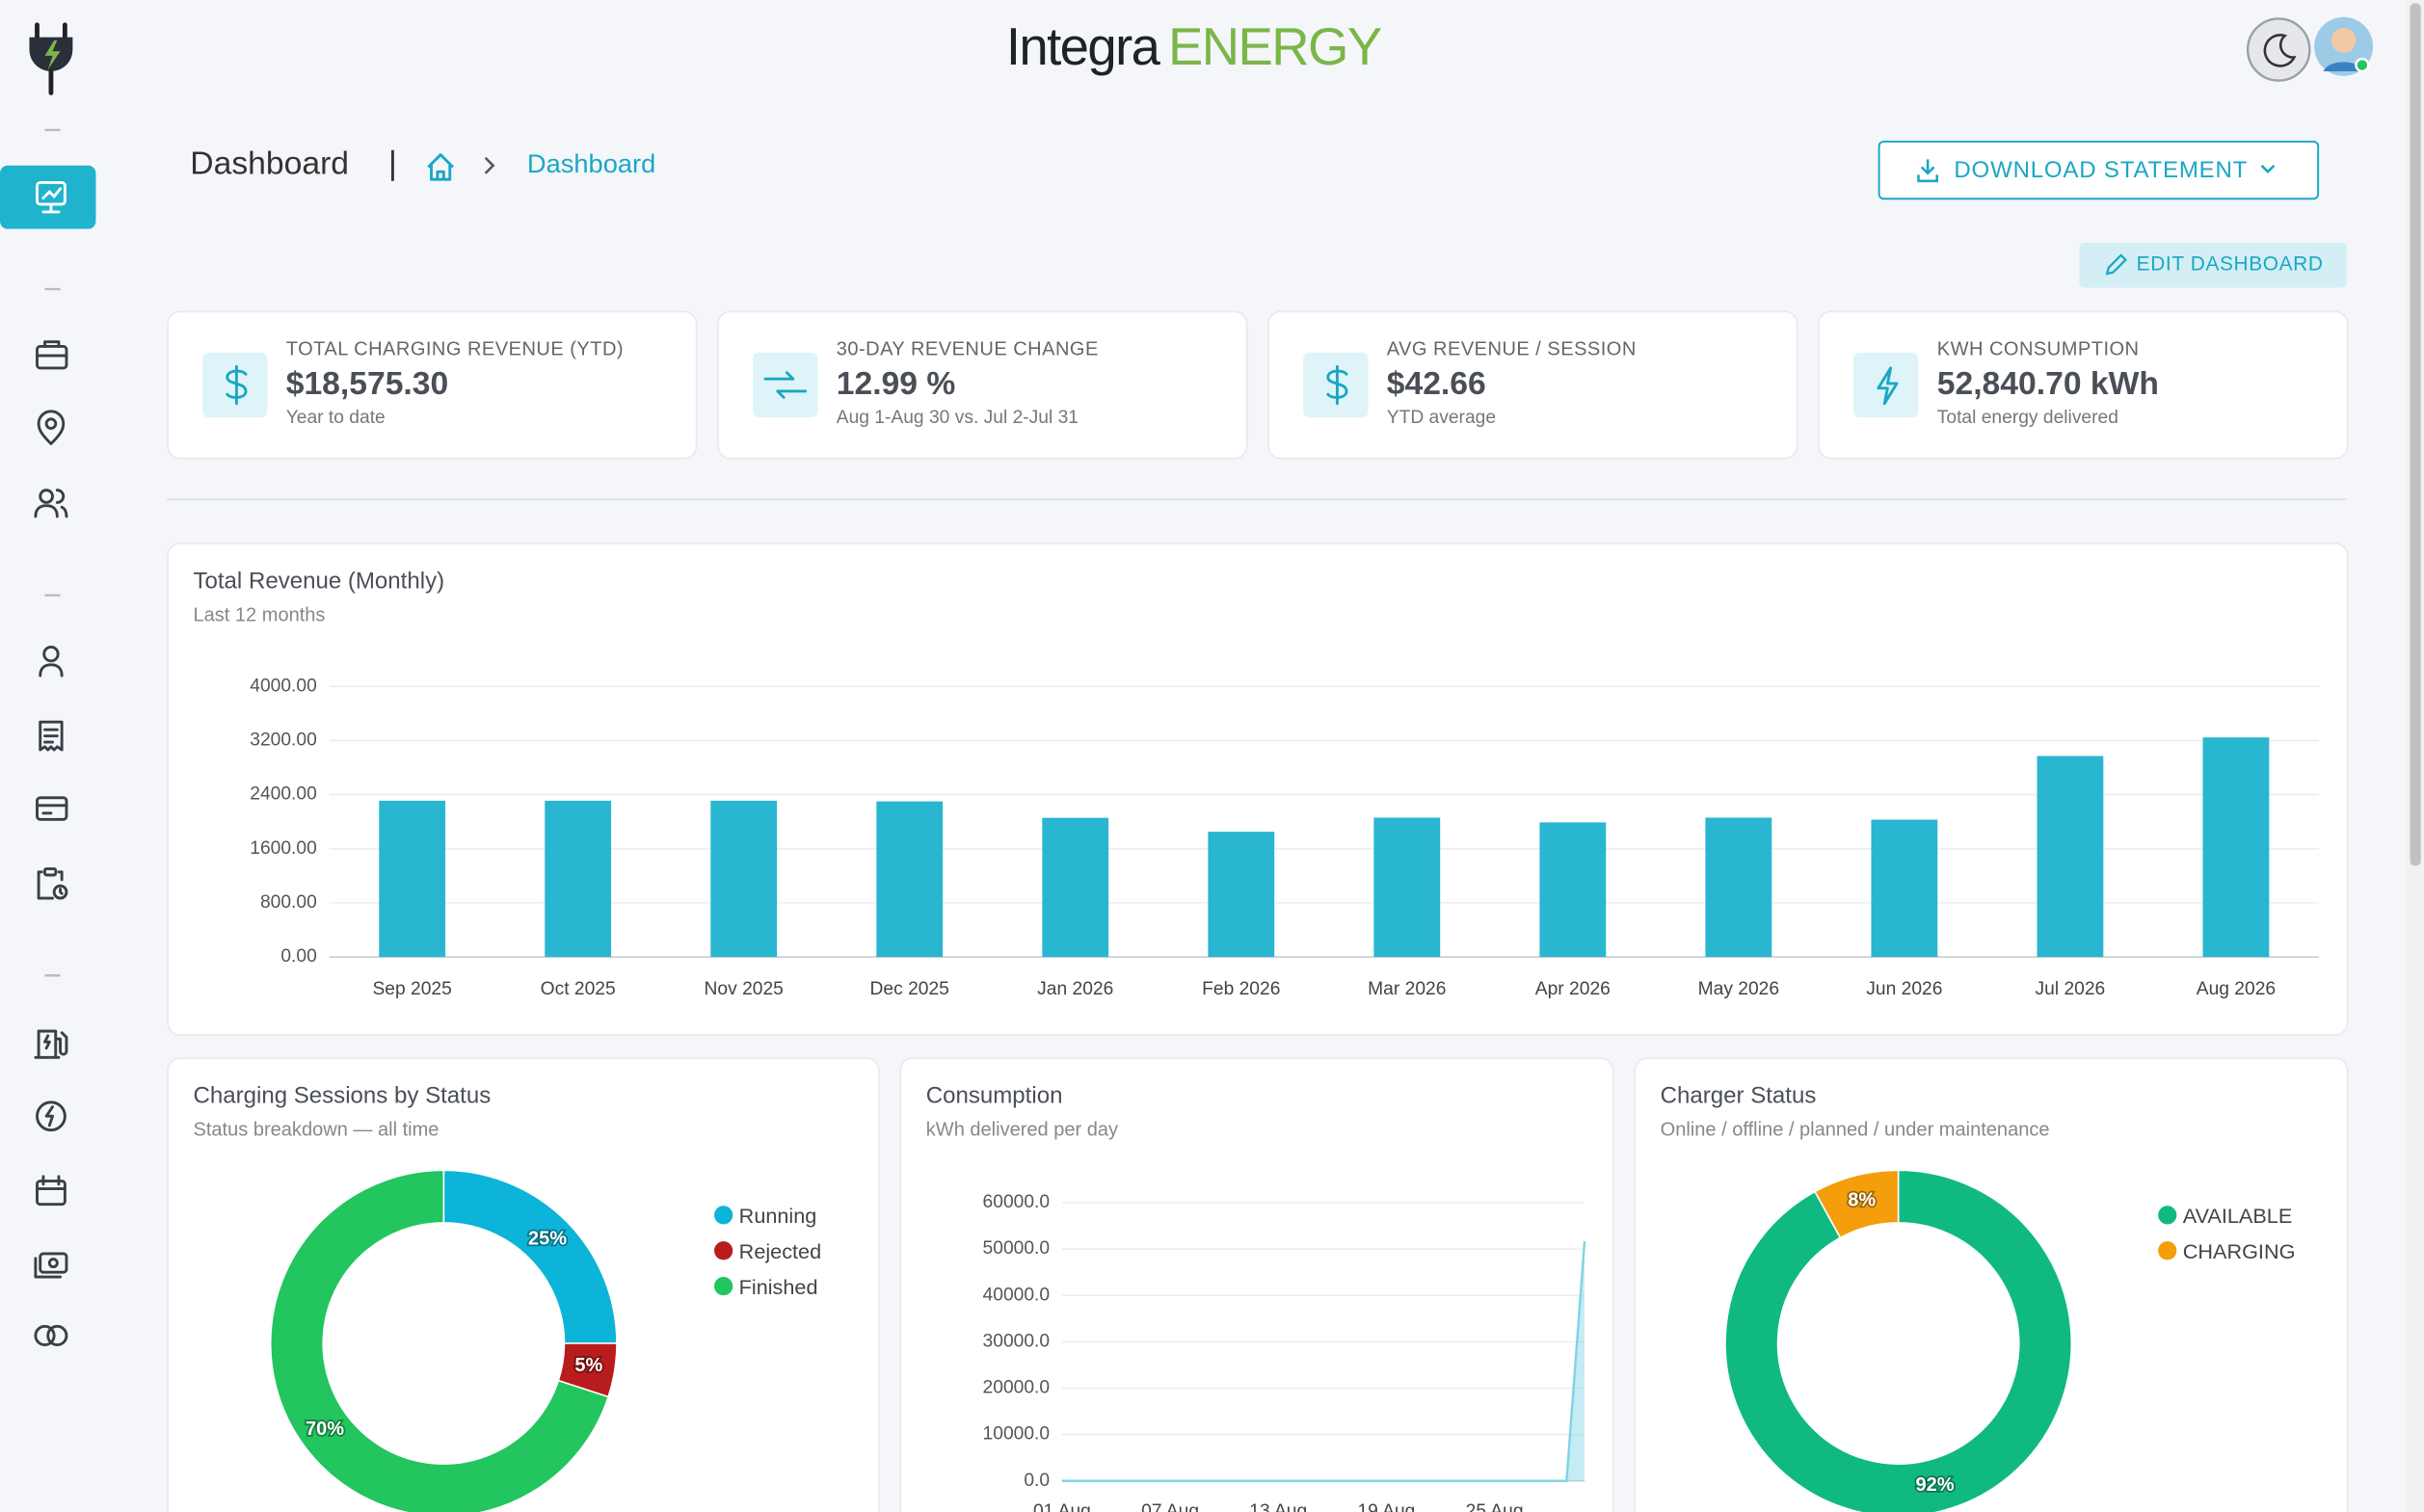 This screenshot has width=2424, height=1512. I want to click on chart-title: Charging Sessions by Status, so click(342, 1096).